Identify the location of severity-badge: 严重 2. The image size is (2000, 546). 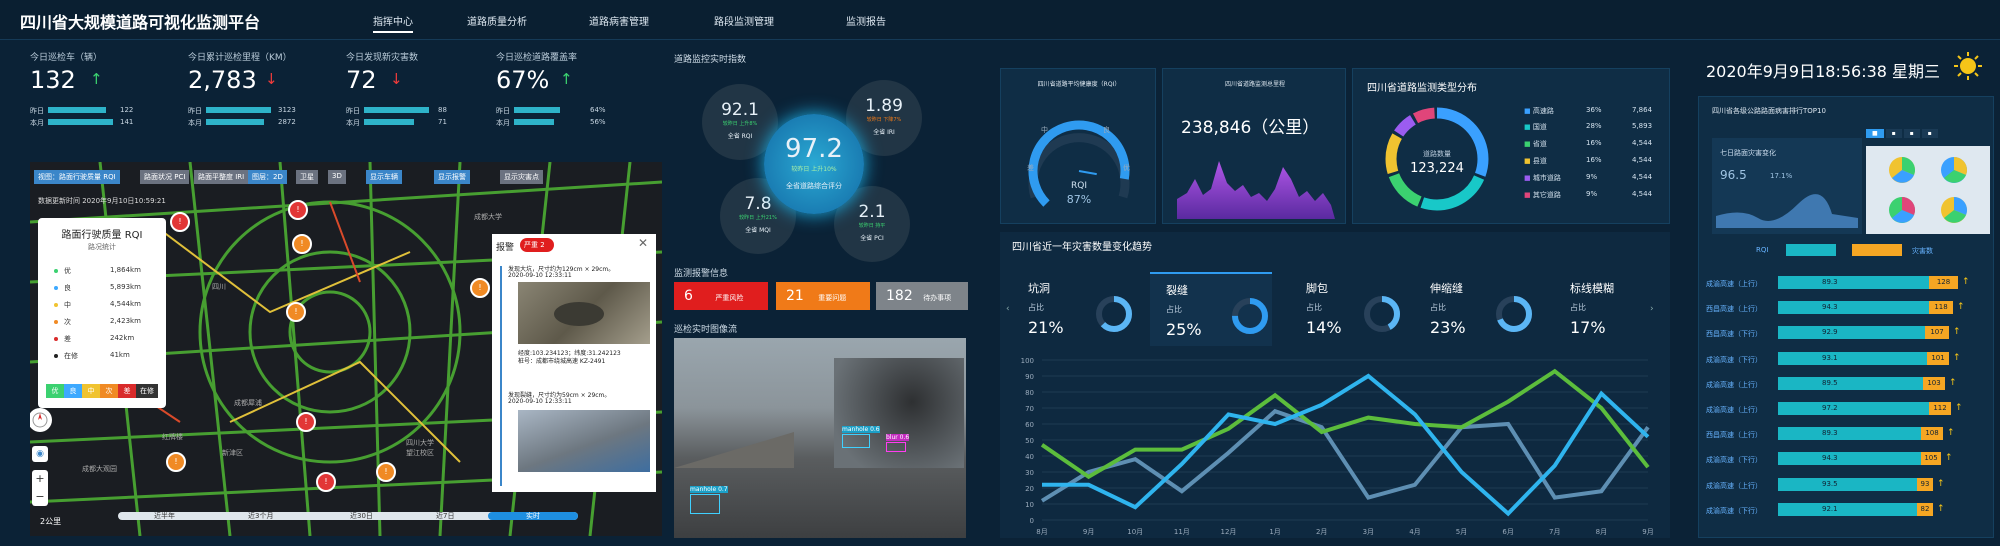
(537, 245).